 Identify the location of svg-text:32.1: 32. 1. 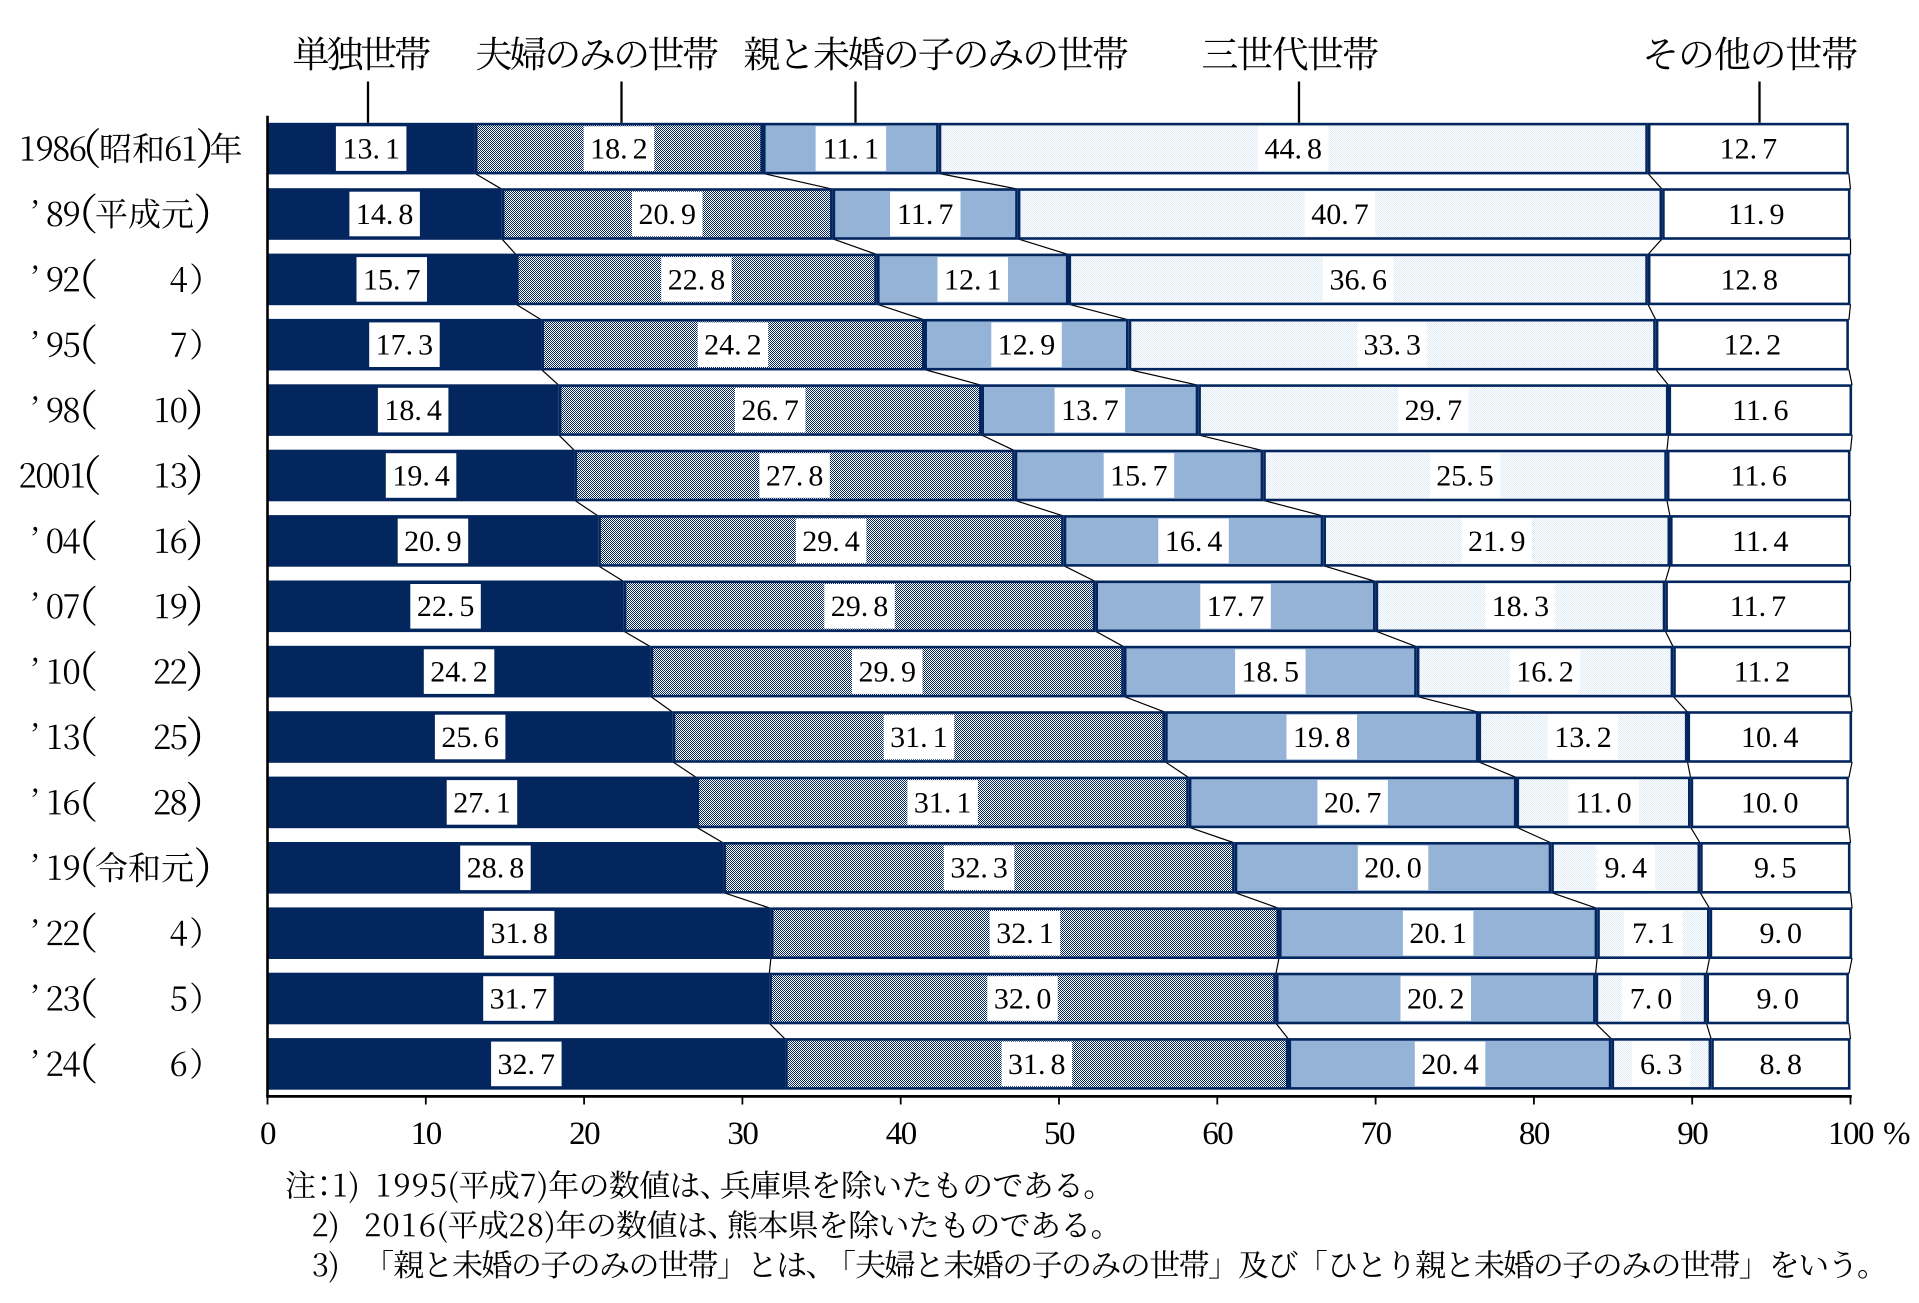
(1025, 933).